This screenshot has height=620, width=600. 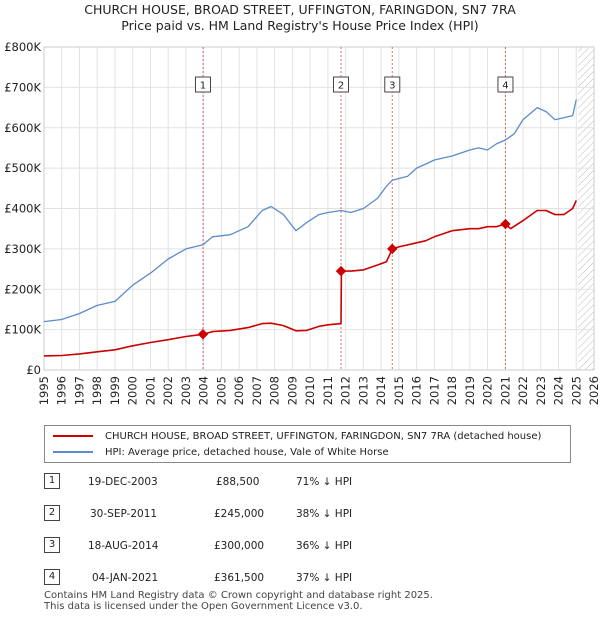 I want to click on x-tick-label: 2017, so click(x=434, y=390).